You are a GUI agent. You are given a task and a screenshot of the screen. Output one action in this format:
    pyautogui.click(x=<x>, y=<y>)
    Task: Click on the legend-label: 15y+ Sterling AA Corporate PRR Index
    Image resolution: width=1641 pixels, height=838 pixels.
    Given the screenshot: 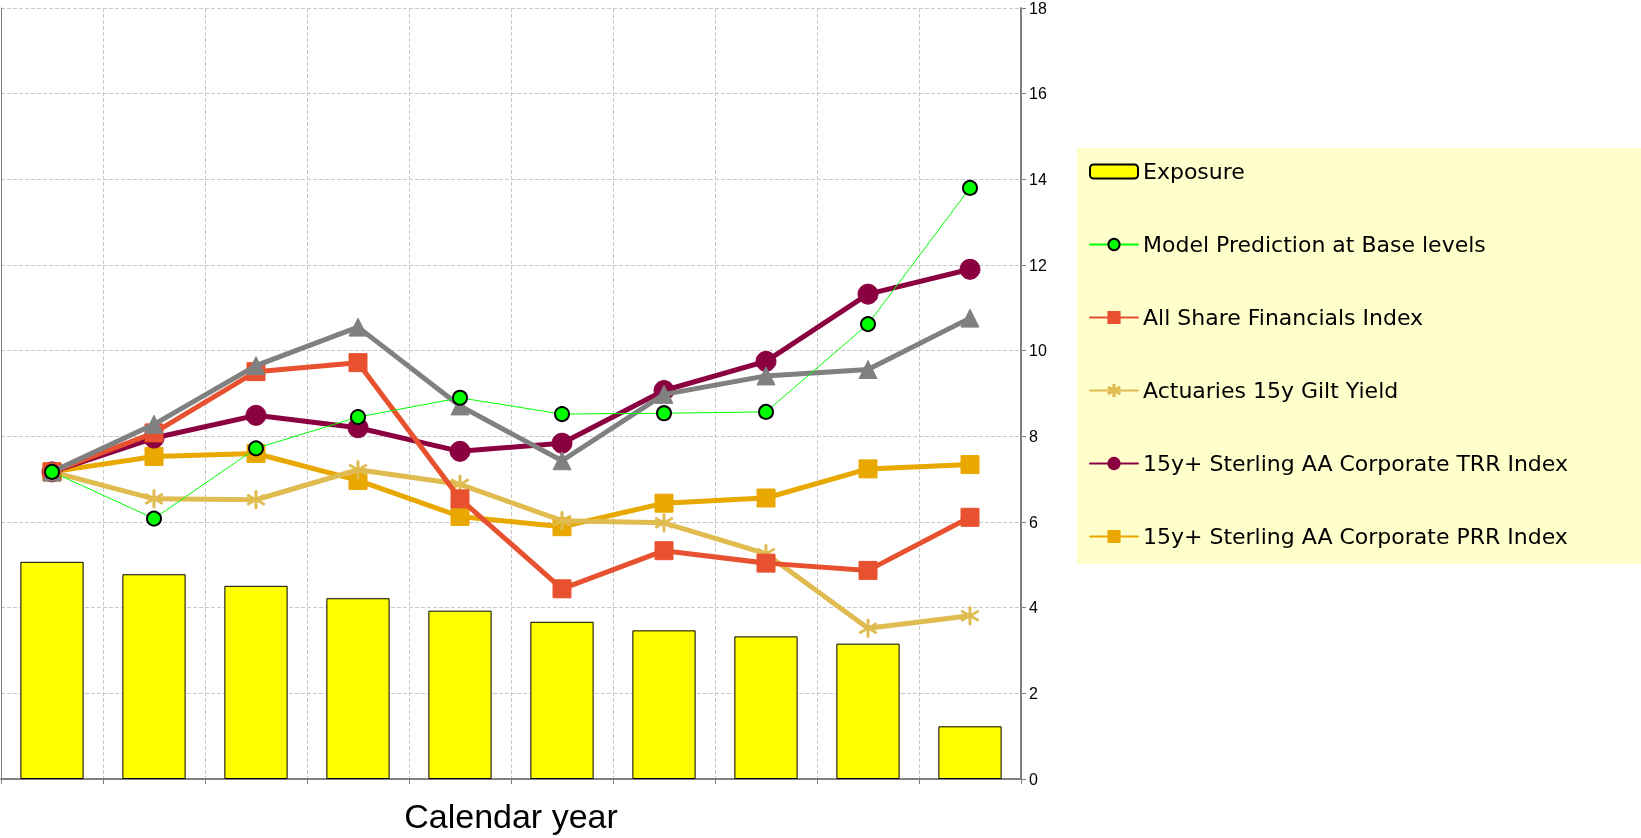 What is the action you would take?
    pyautogui.click(x=1355, y=536)
    